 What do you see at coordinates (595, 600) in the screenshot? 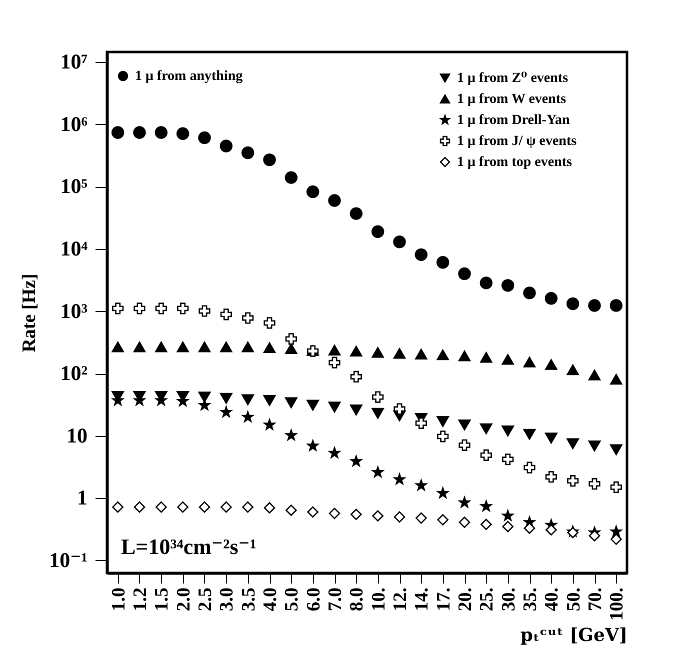
I see `x-tick-label: 70.` at bounding box center [595, 600].